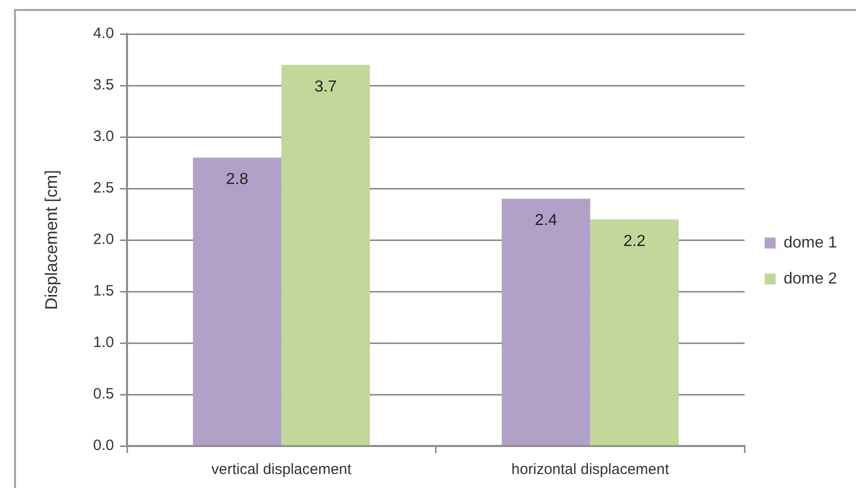  Describe the element at coordinates (325, 87) in the screenshot. I see `data-label: 3.7` at that location.